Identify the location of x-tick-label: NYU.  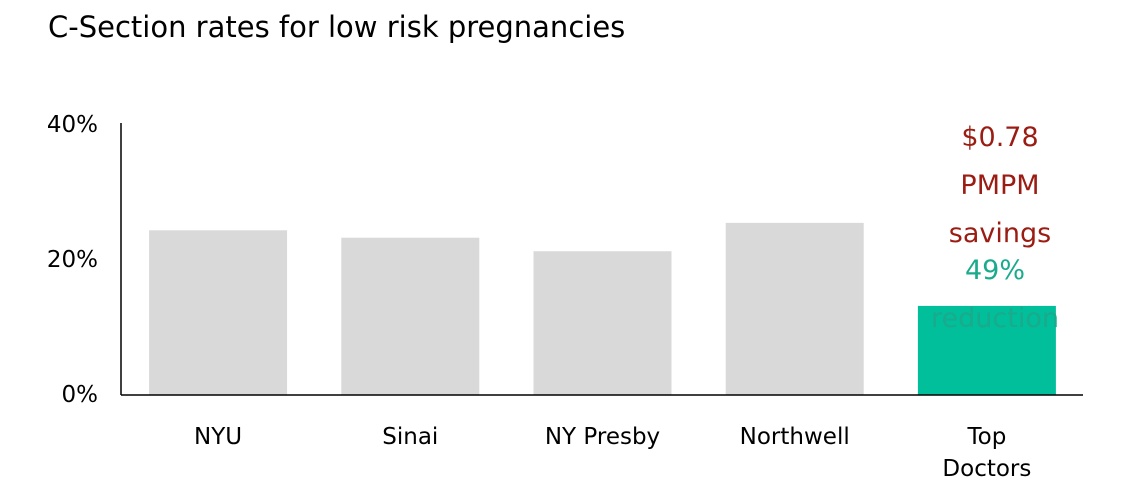
(218, 437).